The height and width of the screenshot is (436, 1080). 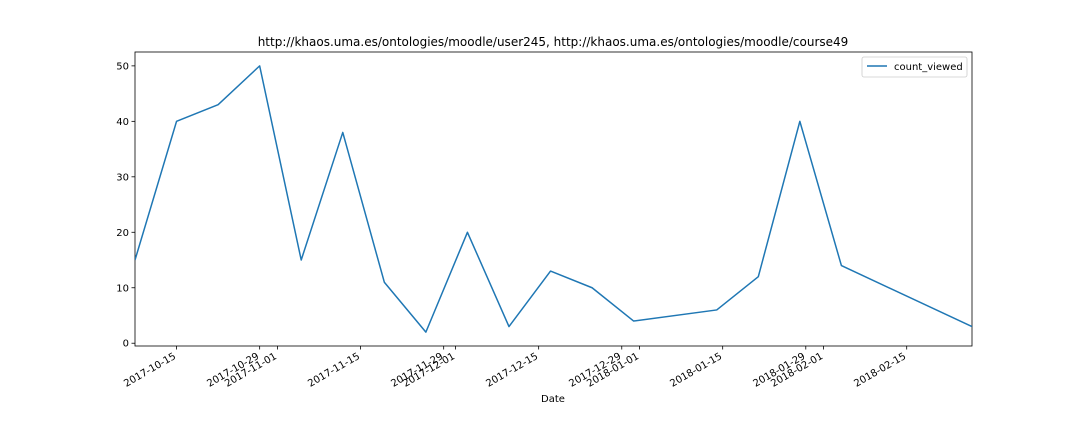 What do you see at coordinates (122, 66) in the screenshot?
I see `y-tick-label: 50` at bounding box center [122, 66].